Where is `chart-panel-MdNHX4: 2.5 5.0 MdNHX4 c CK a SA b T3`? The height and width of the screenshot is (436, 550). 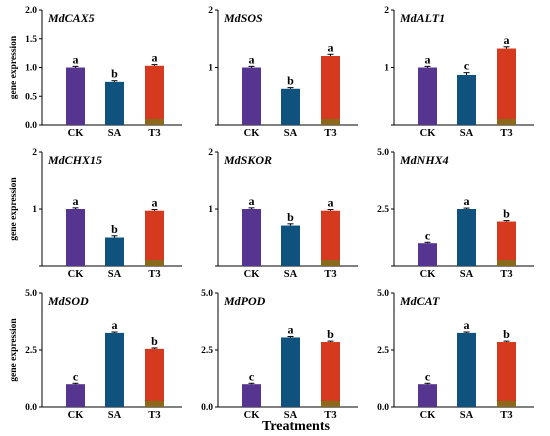
chart-panel-MdNHX4: 2.5 5.0 MdNHX4 c CK a SA b T3 is located at coordinates (455, 214).